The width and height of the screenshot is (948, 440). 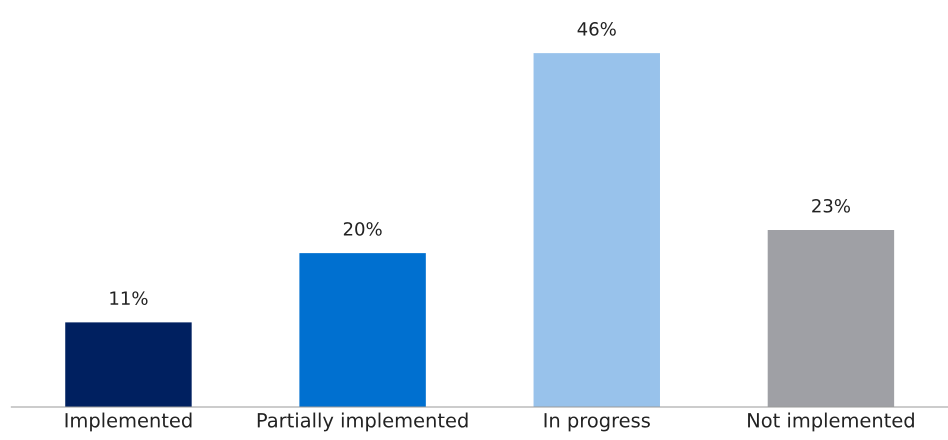 I want to click on data-label: 11%, so click(x=129, y=298).